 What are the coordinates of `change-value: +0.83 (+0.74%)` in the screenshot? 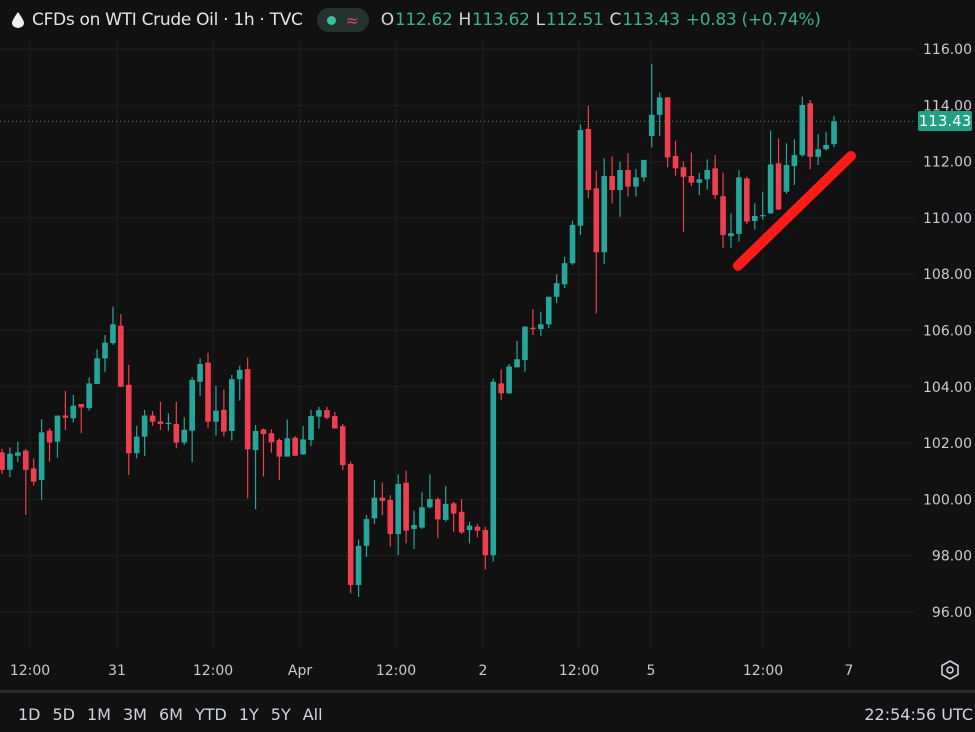 It's located at (753, 20).